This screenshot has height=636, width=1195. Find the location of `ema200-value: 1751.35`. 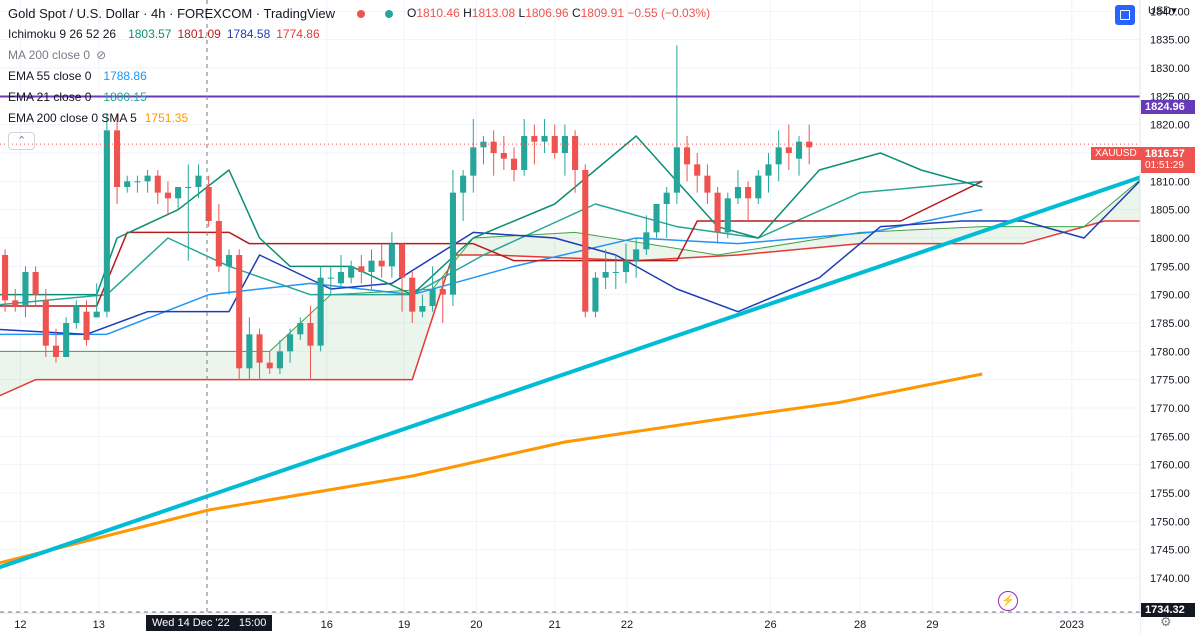

ema200-value: 1751.35 is located at coordinates (166, 118).